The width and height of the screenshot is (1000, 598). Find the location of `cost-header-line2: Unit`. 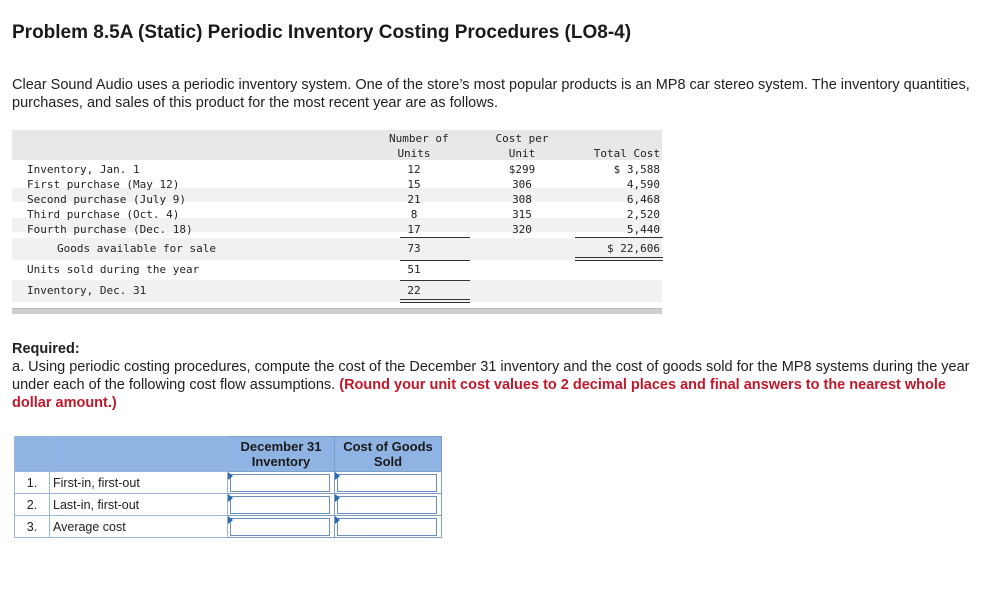

cost-header-line2: Unit is located at coordinates (522, 153).